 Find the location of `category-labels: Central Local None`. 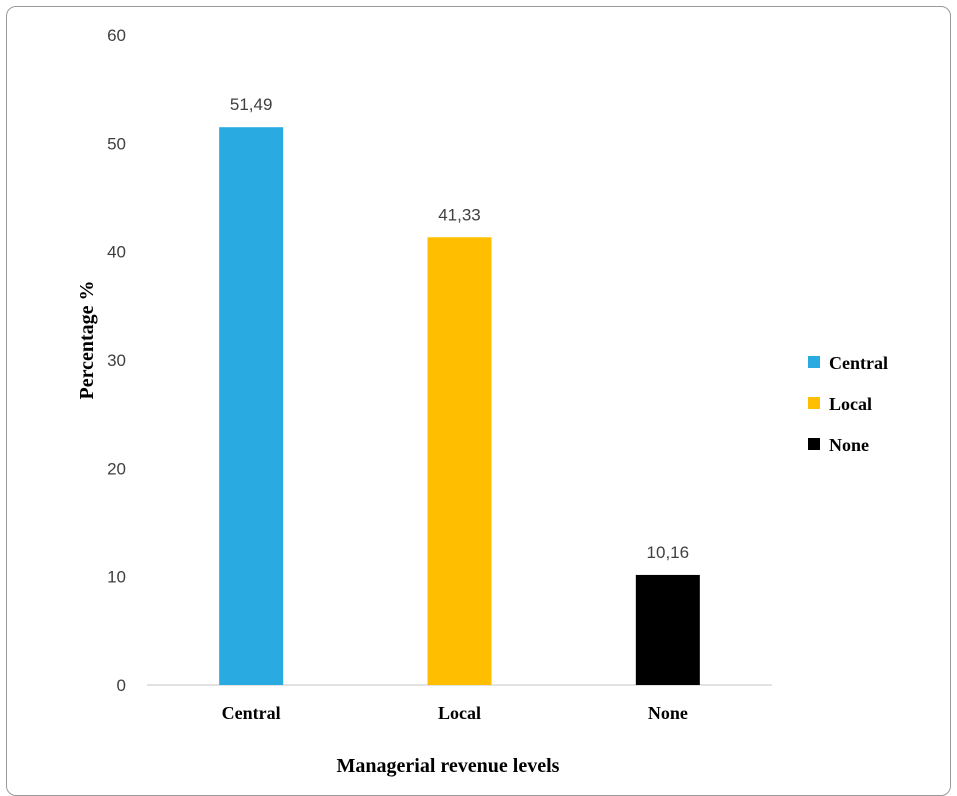

category-labels: Central Local None is located at coordinates (455, 713).